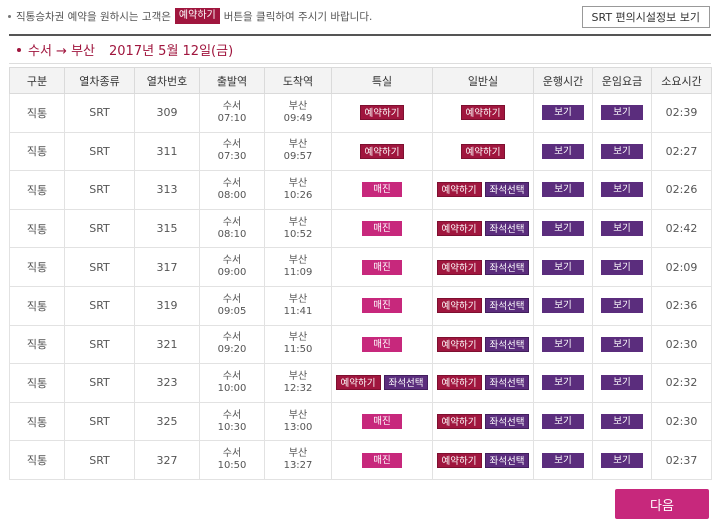 Image resolution: width=720 pixels, height=526 pixels. I want to click on duration: 02:36, so click(681, 305).